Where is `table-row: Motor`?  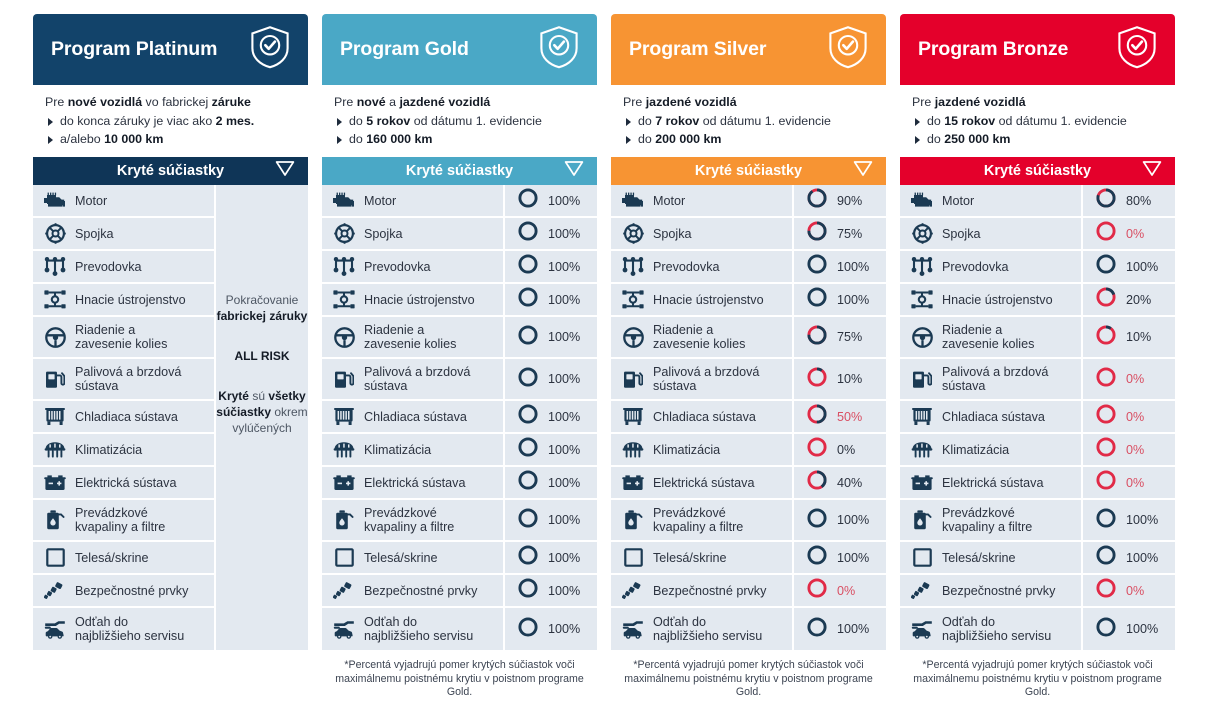 table-row: Motor is located at coordinates (123, 201).